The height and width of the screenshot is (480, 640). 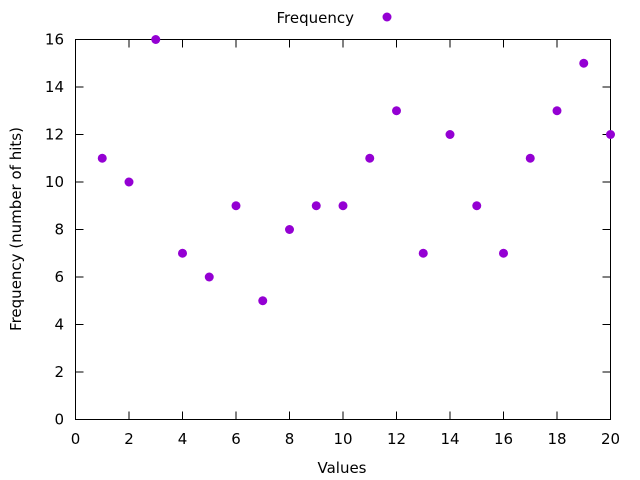 I want to click on y-axis-label: Frequency (number of hits), so click(x=16, y=229).